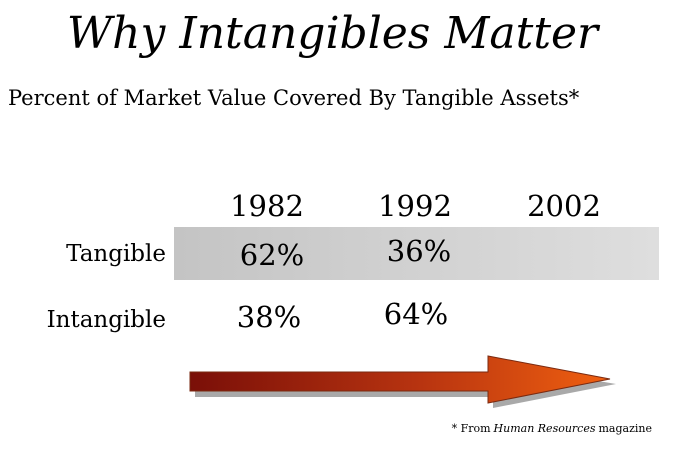 This screenshot has height=460, width=677. What do you see at coordinates (116, 254) in the screenshot?
I see `row-label-tangible: Tangible` at bounding box center [116, 254].